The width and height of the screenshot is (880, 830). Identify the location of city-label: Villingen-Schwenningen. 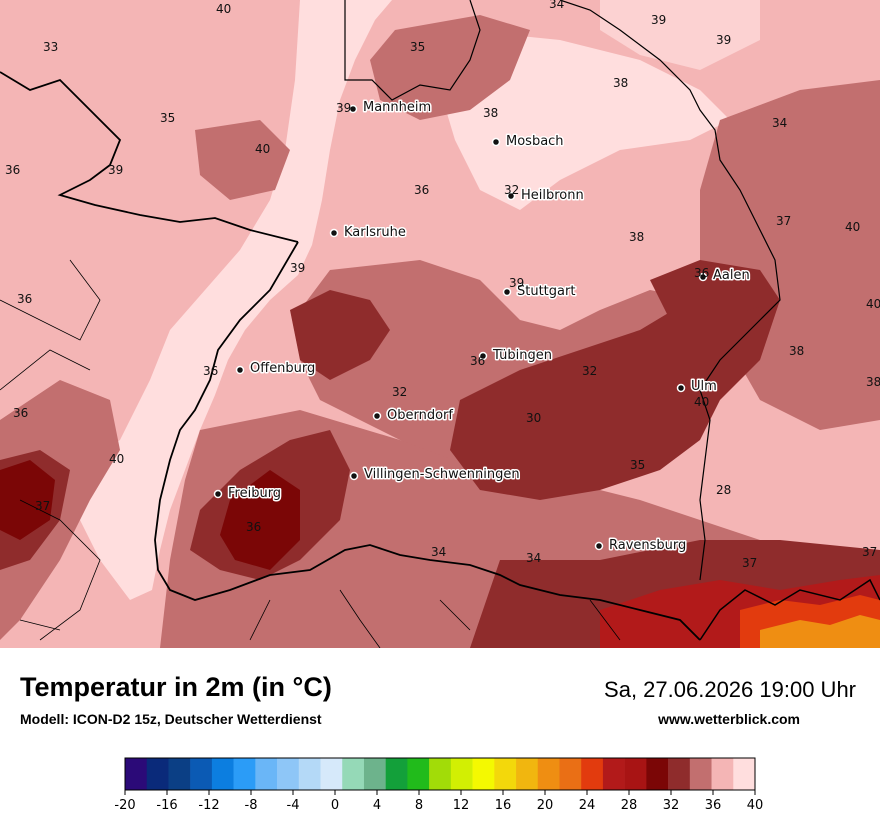
(442, 474).